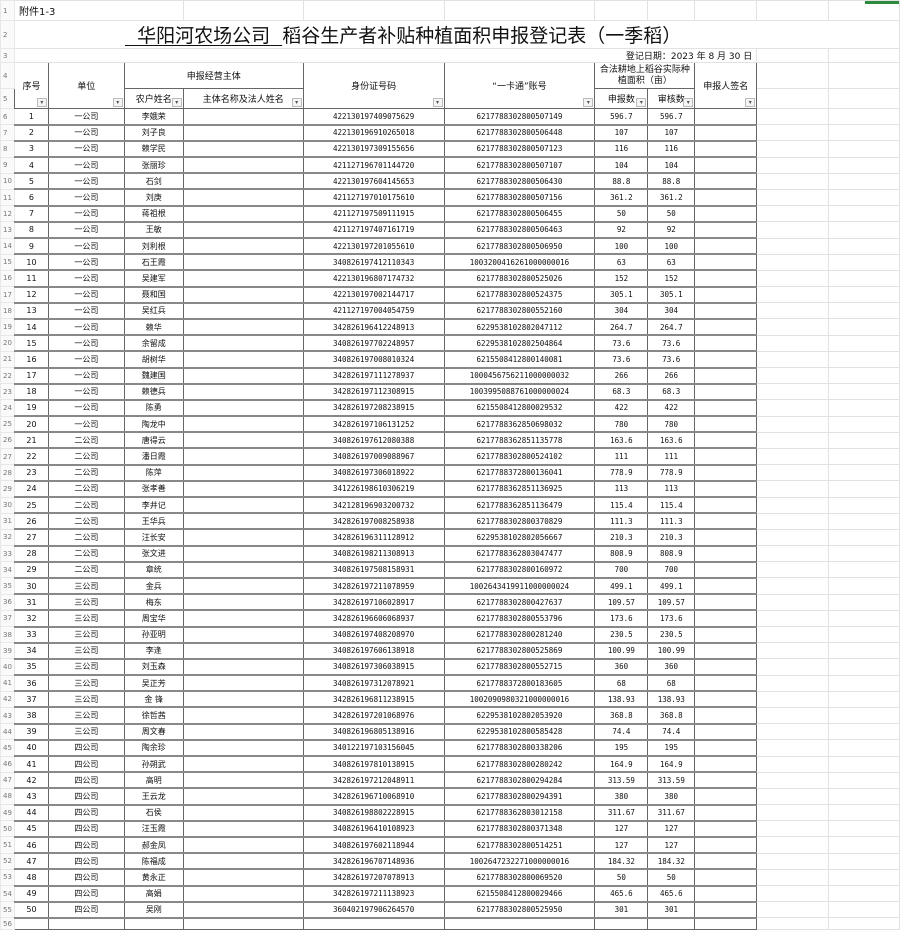  What do you see at coordinates (373, 586) in the screenshot?
I see `cell-id-number: 342826197211078959` at bounding box center [373, 586].